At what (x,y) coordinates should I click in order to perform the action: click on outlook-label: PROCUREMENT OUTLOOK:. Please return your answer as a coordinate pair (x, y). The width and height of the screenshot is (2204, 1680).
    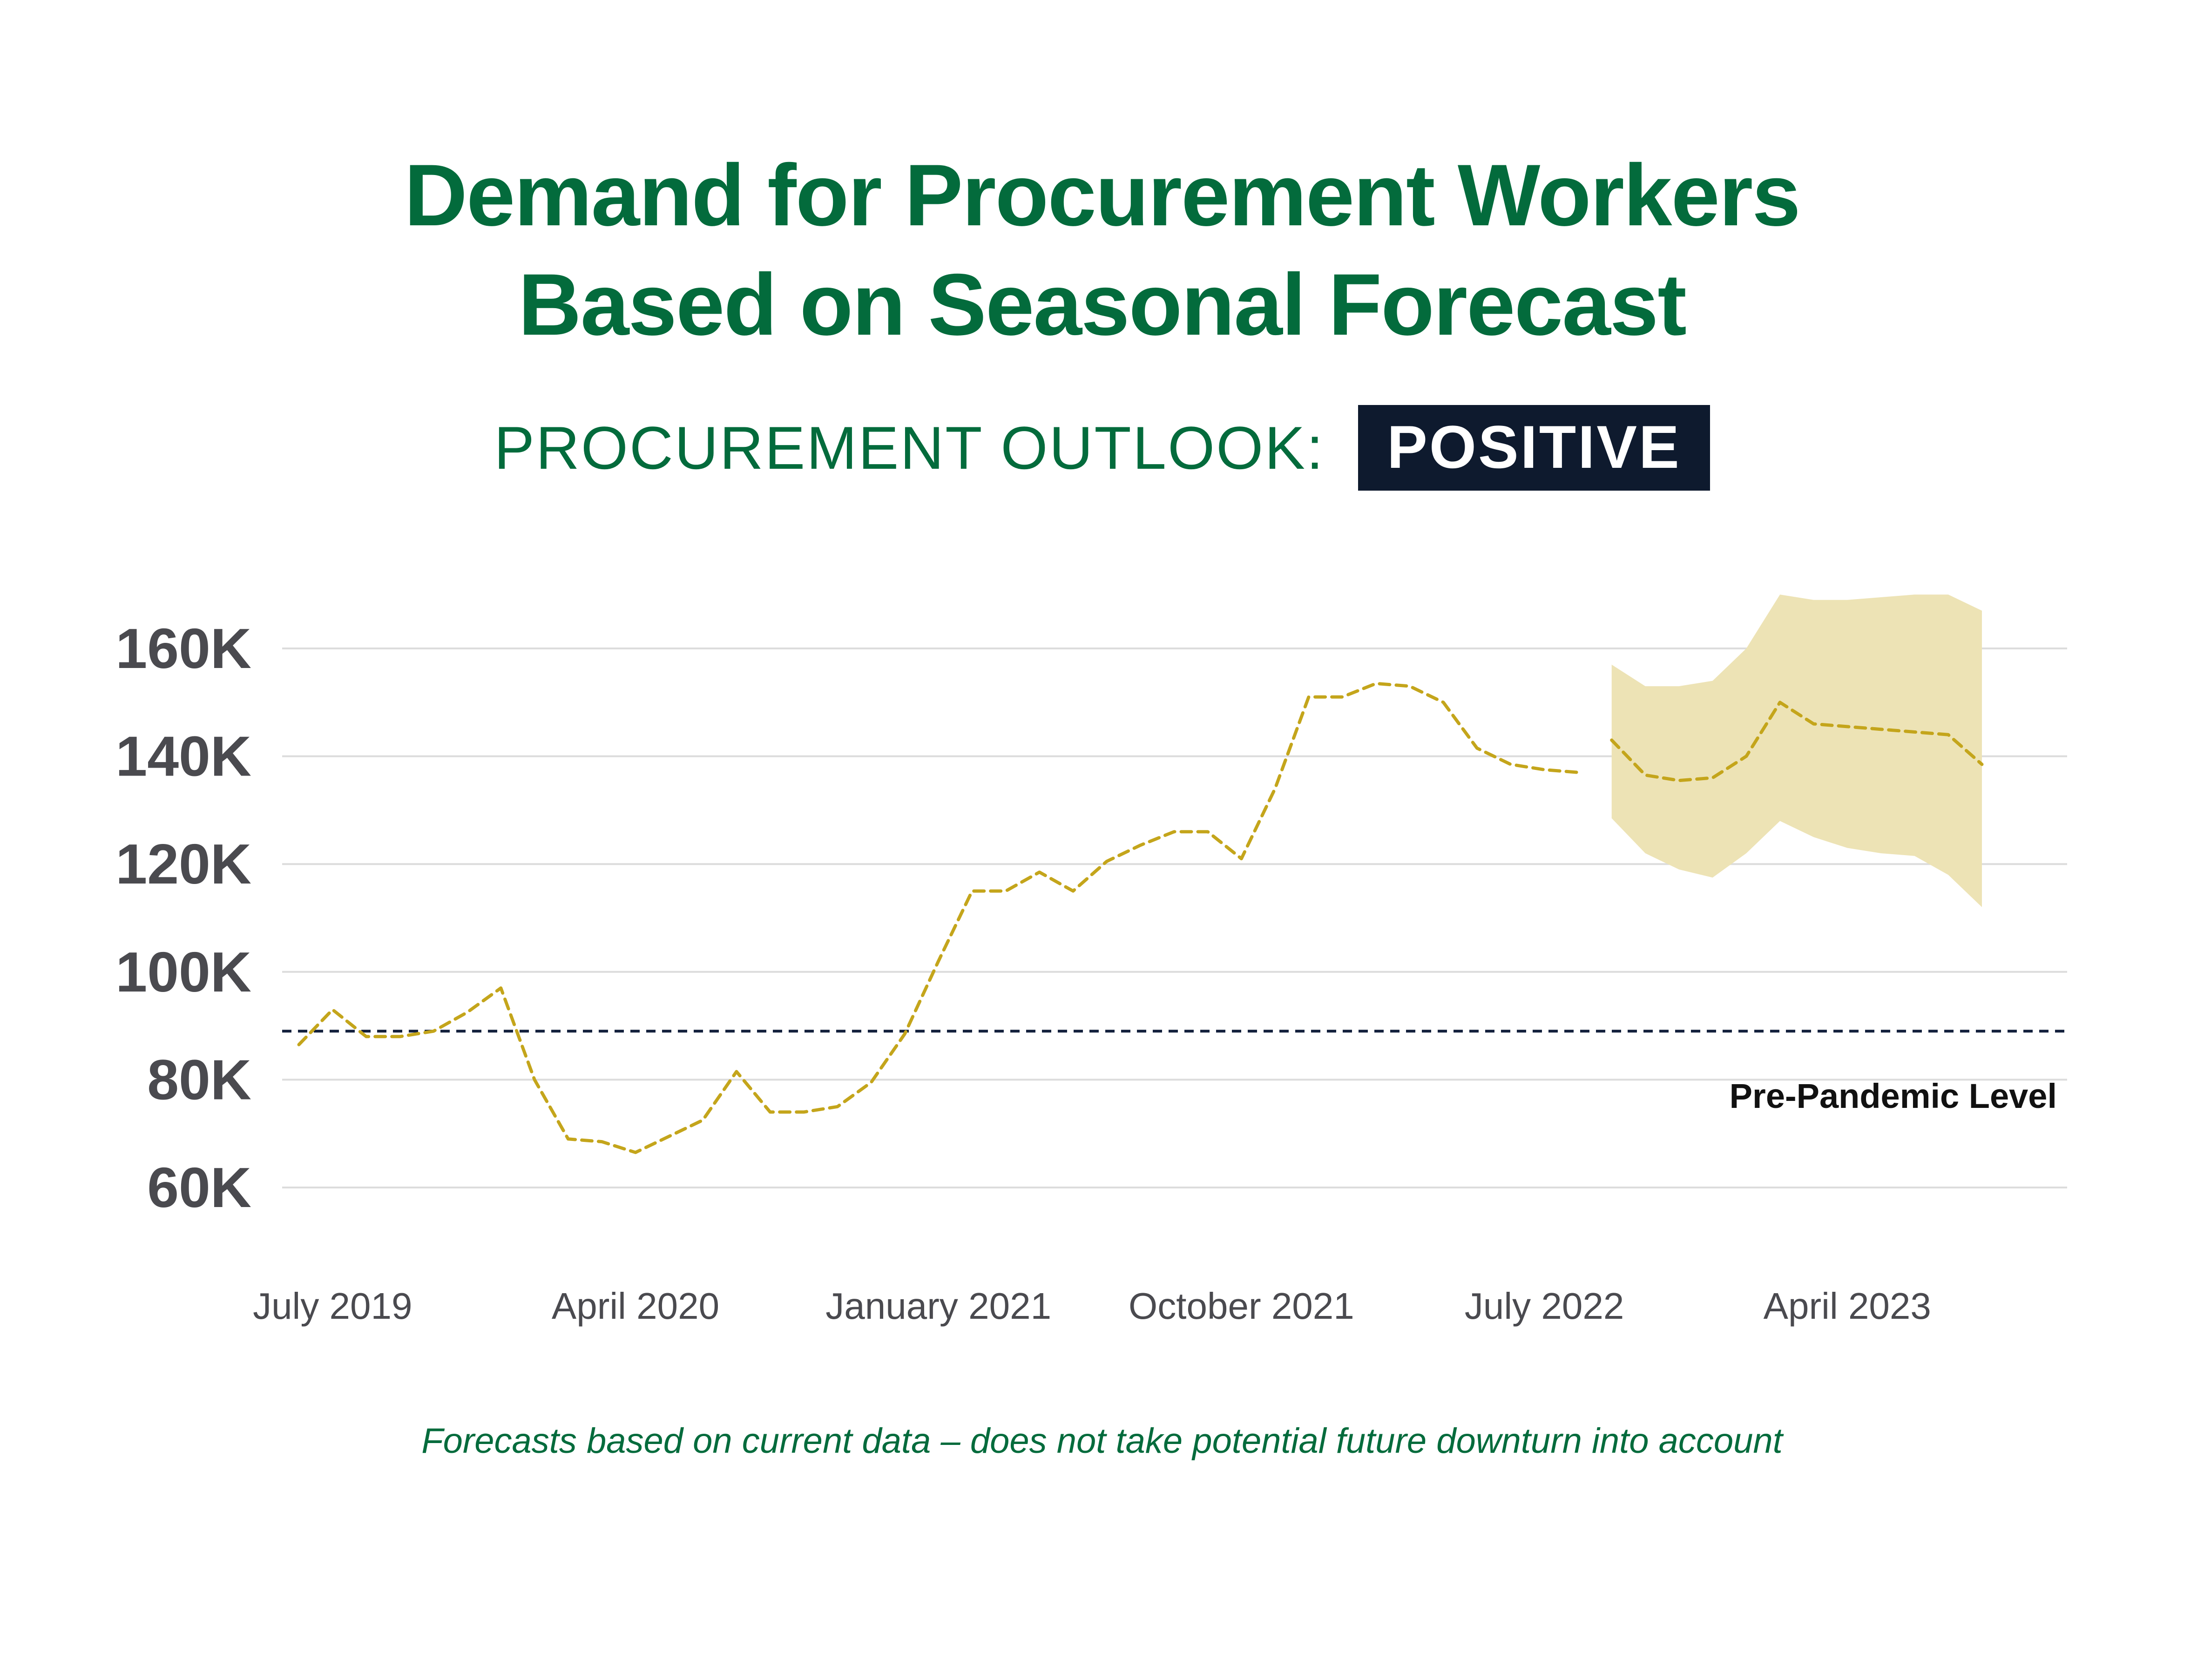
    Looking at the image, I should click on (910, 448).